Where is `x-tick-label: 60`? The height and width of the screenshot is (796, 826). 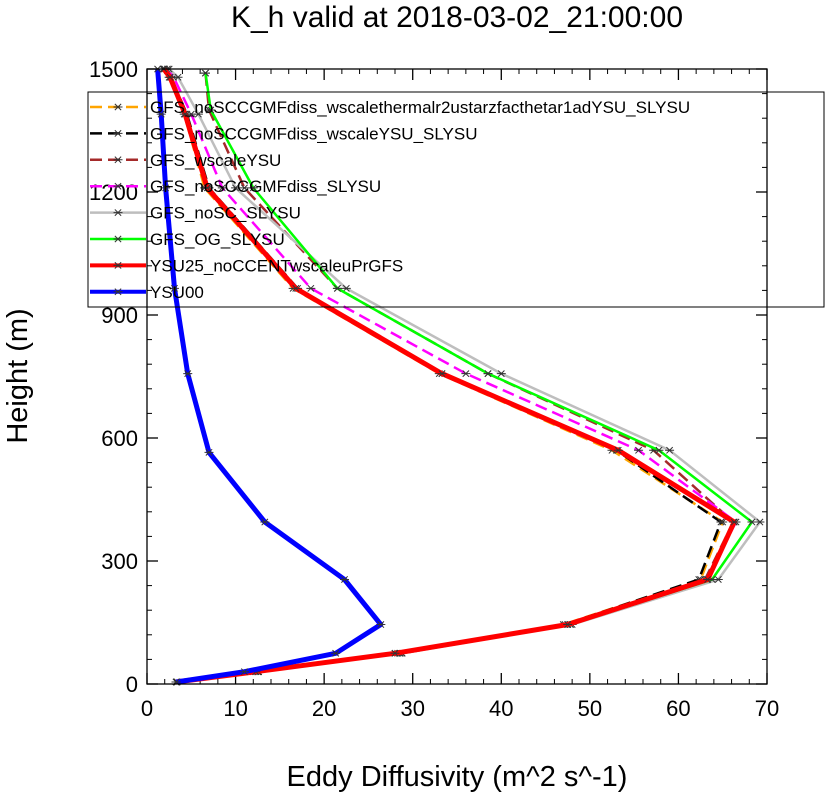 x-tick-label: 60 is located at coordinates (678, 708).